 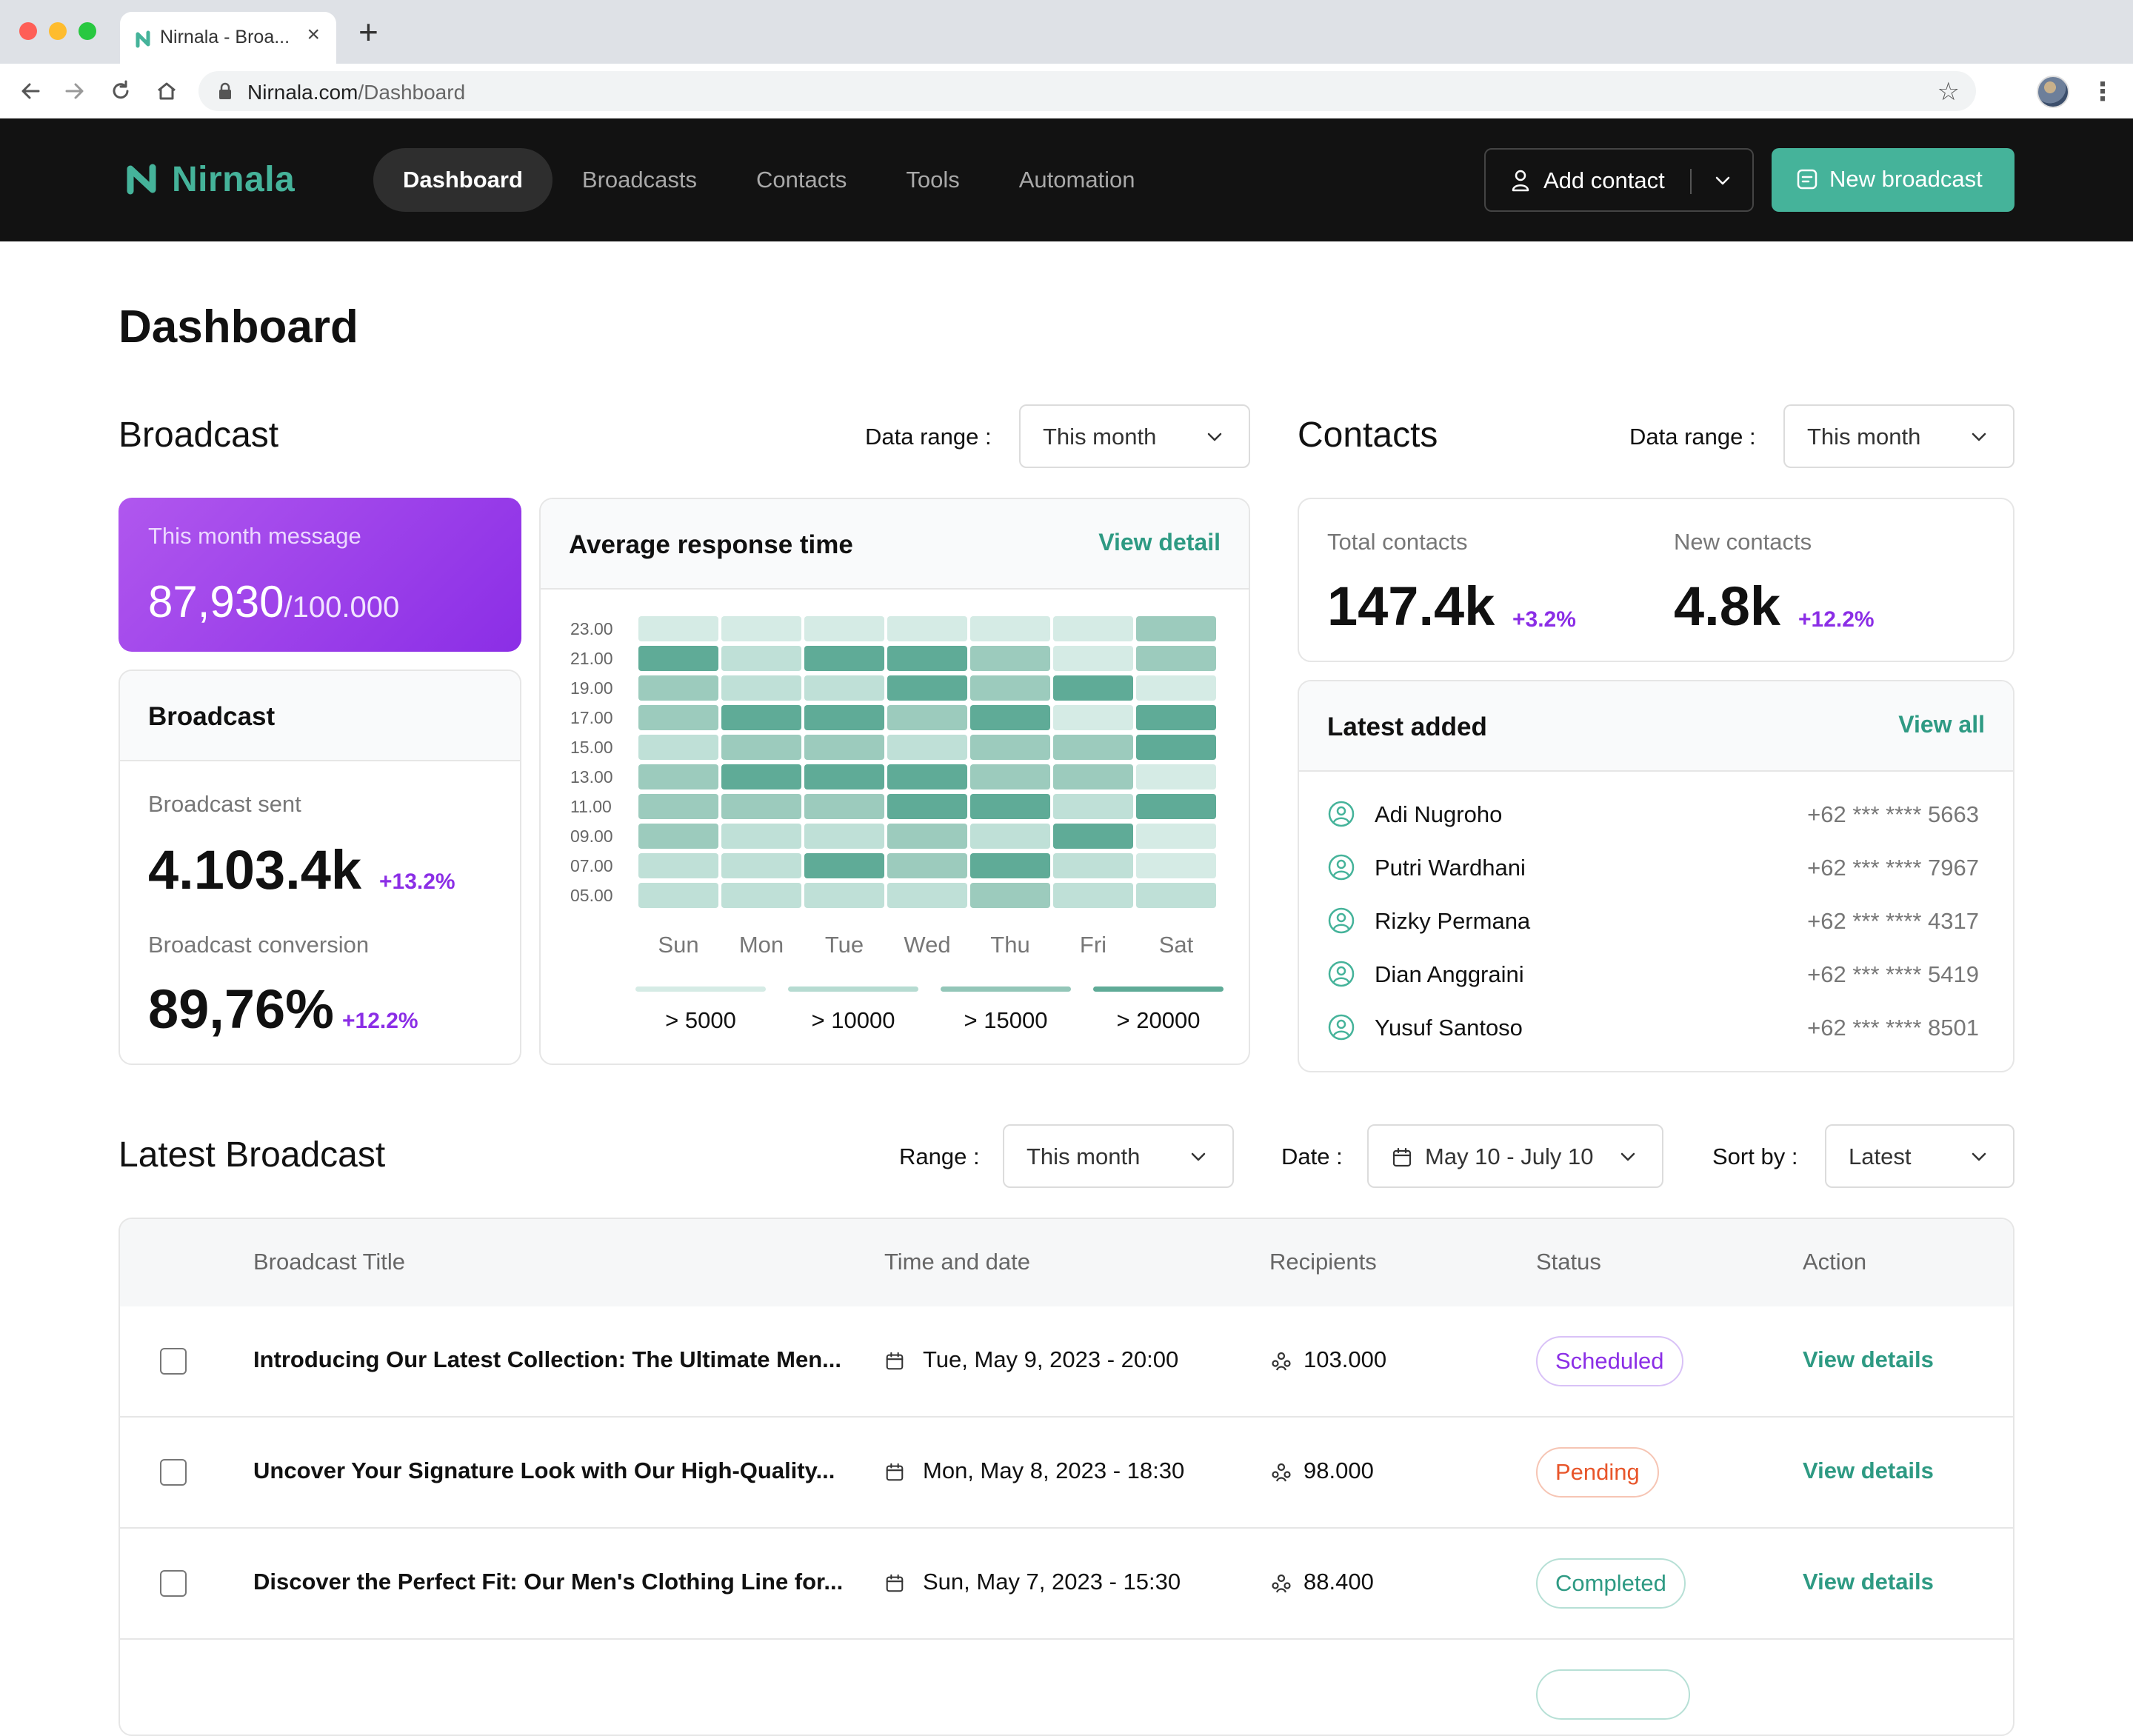 I want to click on browser-tab-bar: Nirnala - Broa... × +, so click(x=1066, y=32).